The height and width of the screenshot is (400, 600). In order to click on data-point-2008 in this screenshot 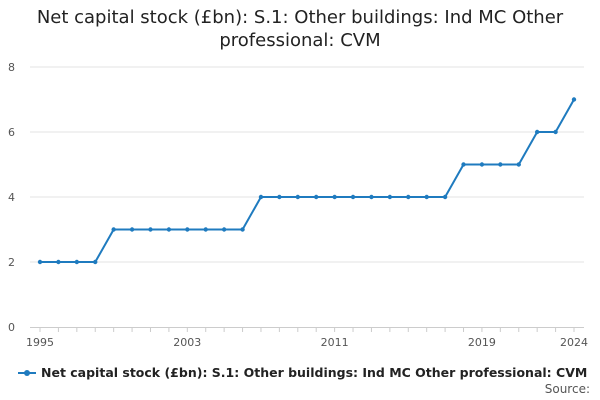, I will do `click(279, 197)`.